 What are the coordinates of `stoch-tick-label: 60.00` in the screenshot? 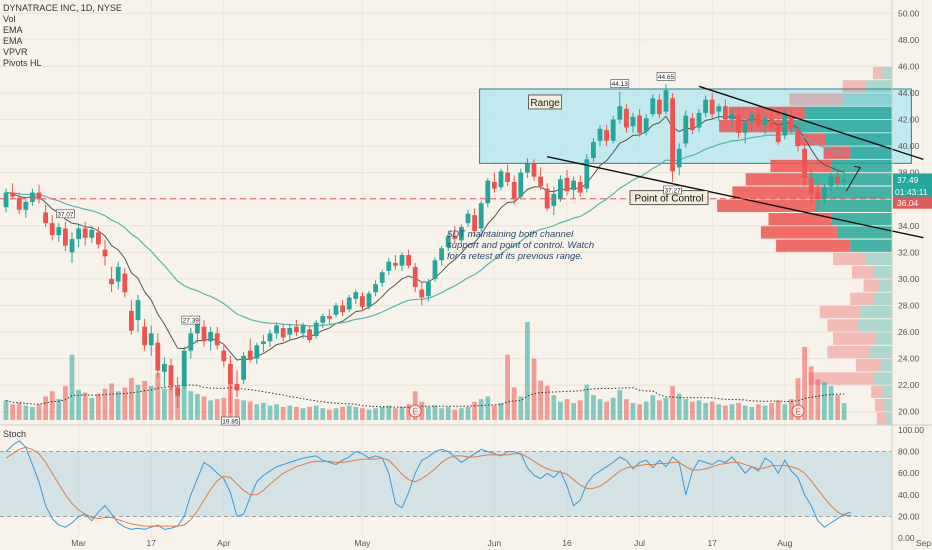 It's located at (909, 473).